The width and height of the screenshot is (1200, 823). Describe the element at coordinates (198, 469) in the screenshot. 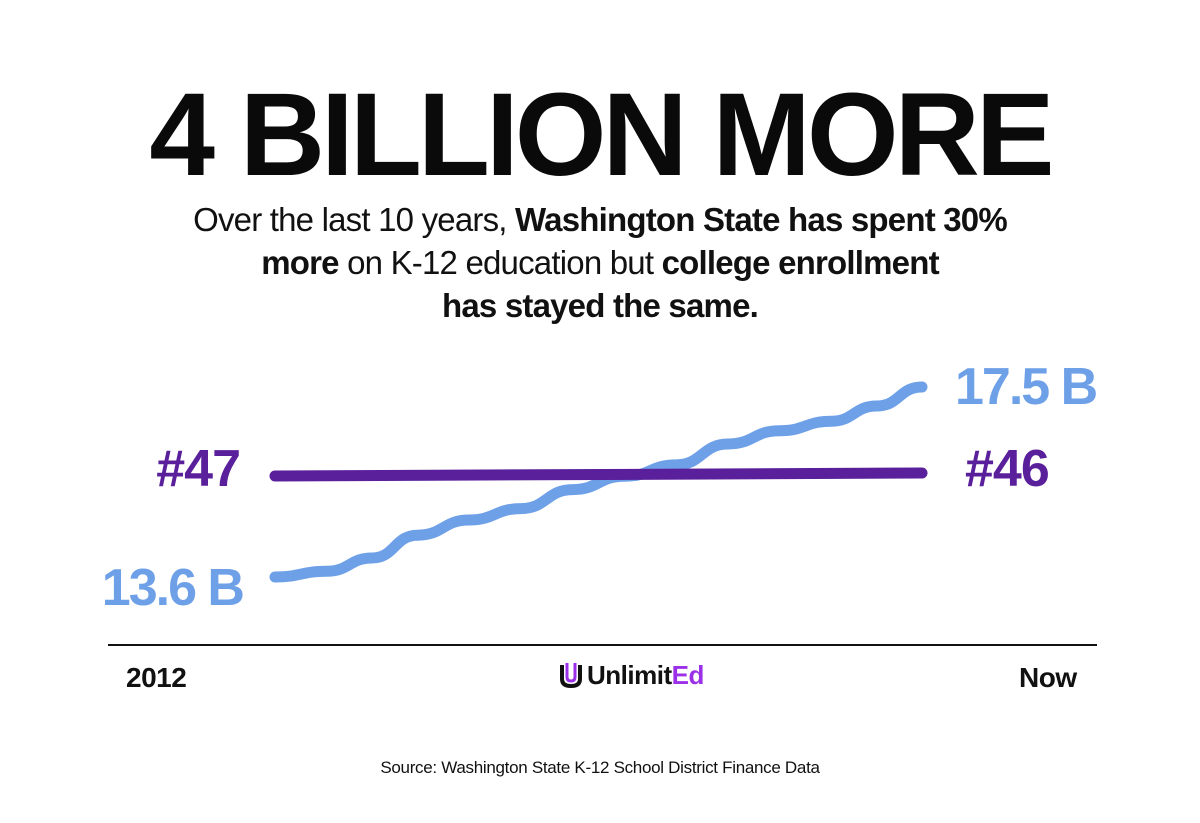

I see `rank-start-label: #47` at that location.